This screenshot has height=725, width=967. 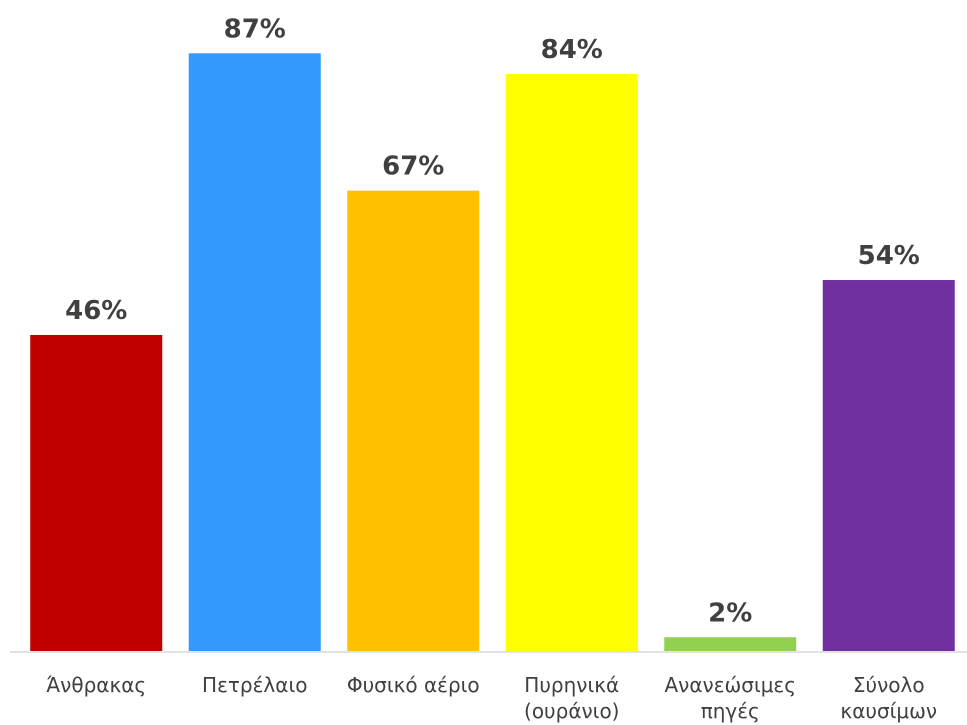 What do you see at coordinates (572, 698) in the screenshot?
I see `x-tick-label: Πυρηνικά (ουράνιο)` at bounding box center [572, 698].